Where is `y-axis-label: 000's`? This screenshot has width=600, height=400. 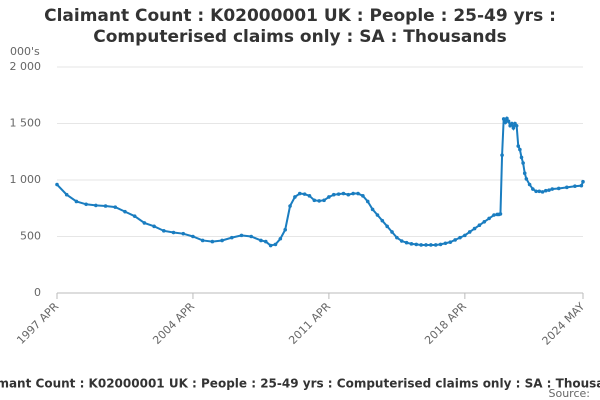 y-axis-label: 000's is located at coordinates (25, 51).